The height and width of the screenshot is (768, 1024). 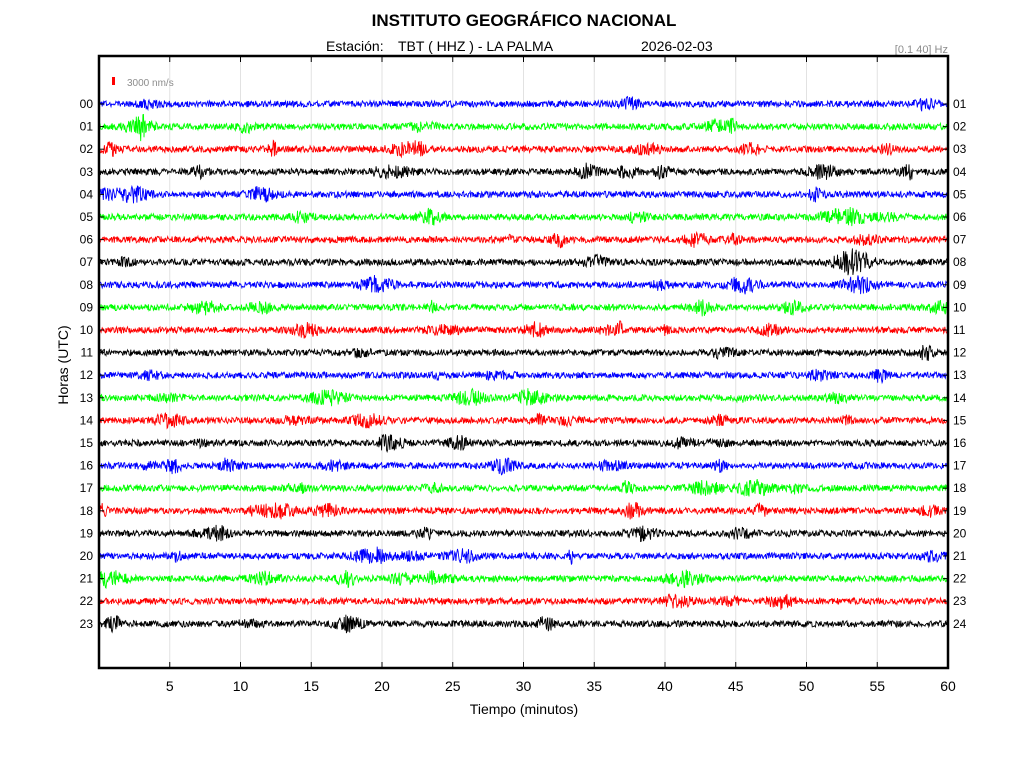 I want to click on right-hour-label: 16, so click(x=960, y=443).